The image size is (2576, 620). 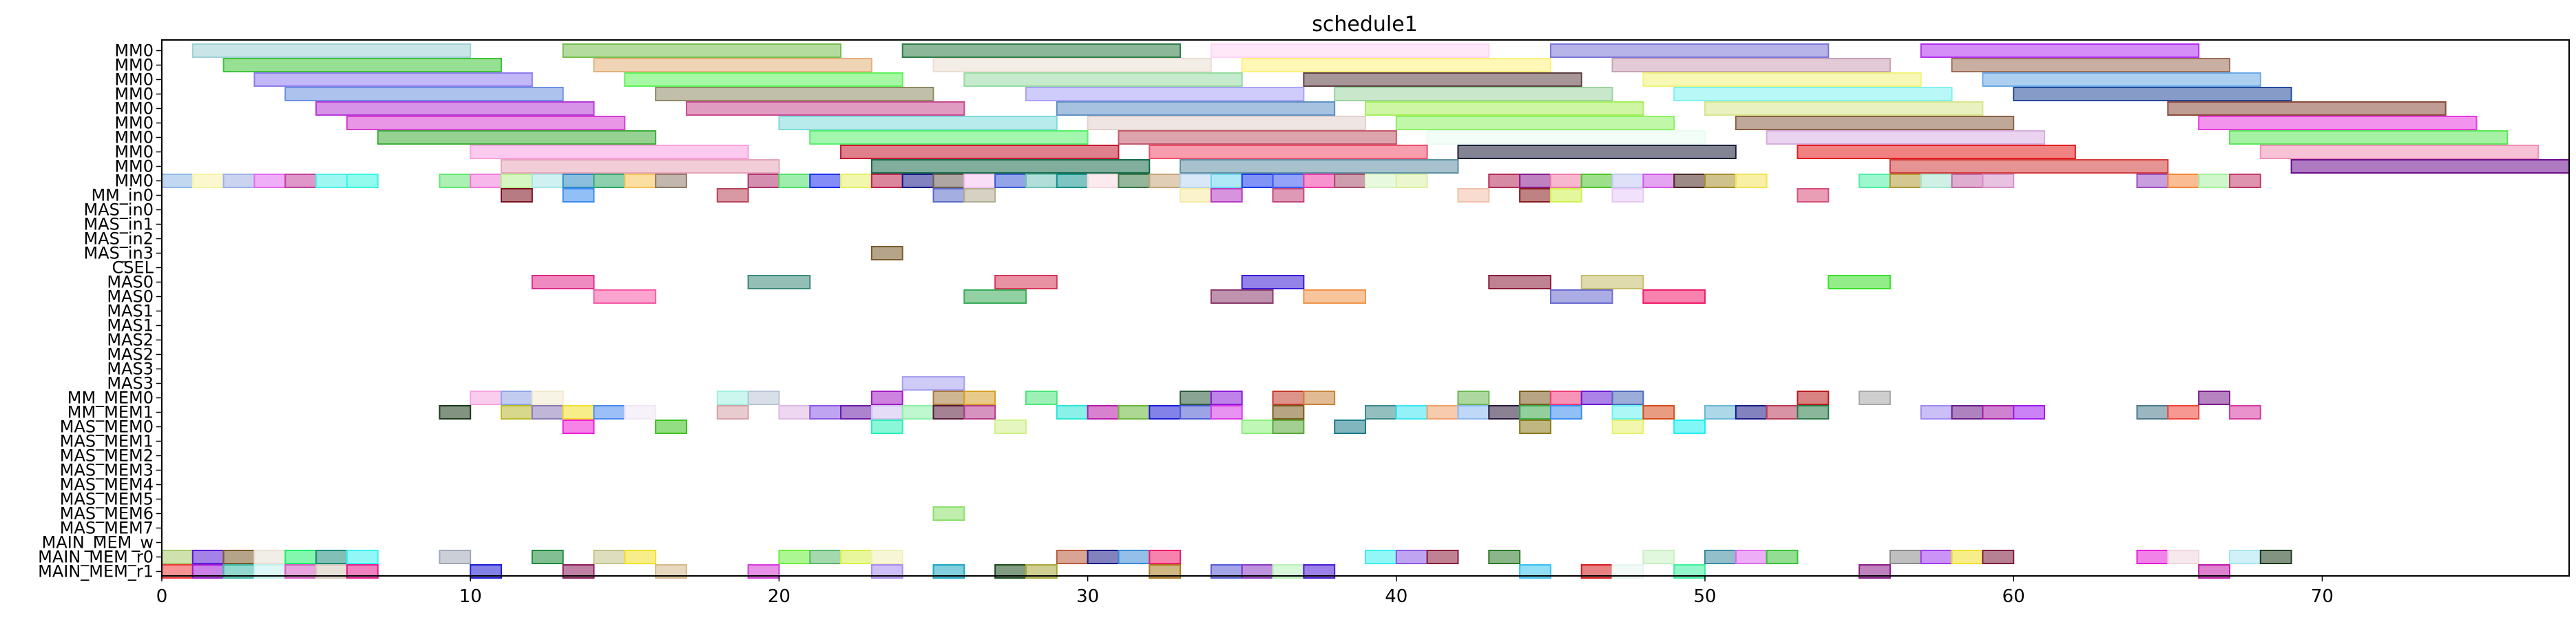 What do you see at coordinates (470, 596) in the screenshot?
I see `x-tick-label: 10` at bounding box center [470, 596].